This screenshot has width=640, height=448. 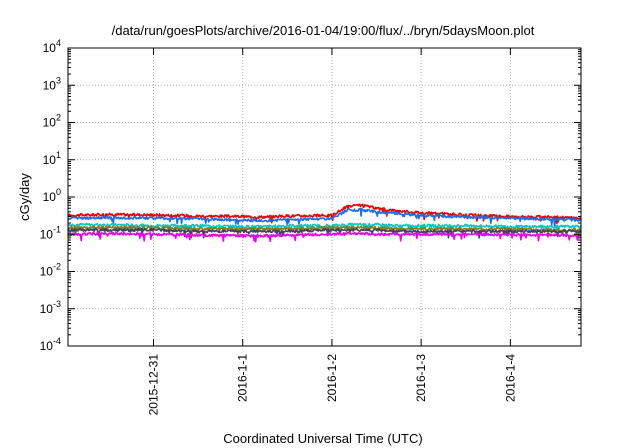 I want to click on y-tick-label: 10⁻⁴, so click(x=50, y=344).